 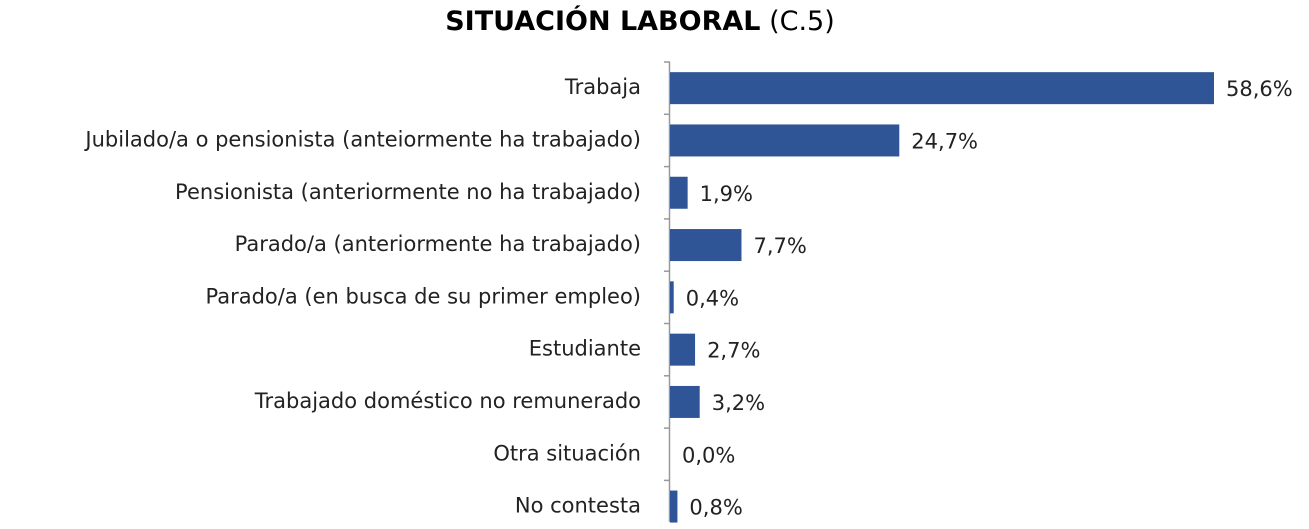 What do you see at coordinates (708, 455) in the screenshot?
I see `data-label: 0,0%` at bounding box center [708, 455].